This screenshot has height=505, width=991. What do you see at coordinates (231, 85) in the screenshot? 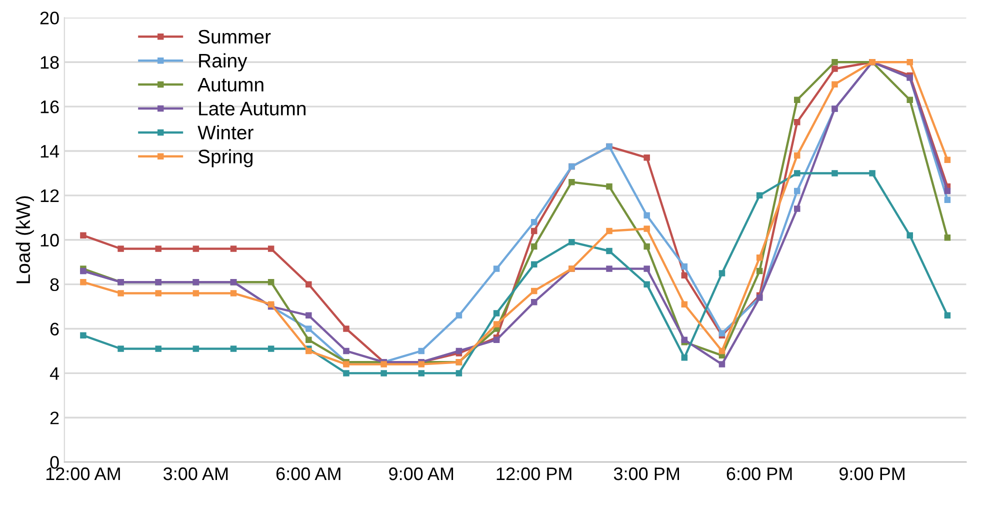
I see `legend-label: Autumn` at bounding box center [231, 85].